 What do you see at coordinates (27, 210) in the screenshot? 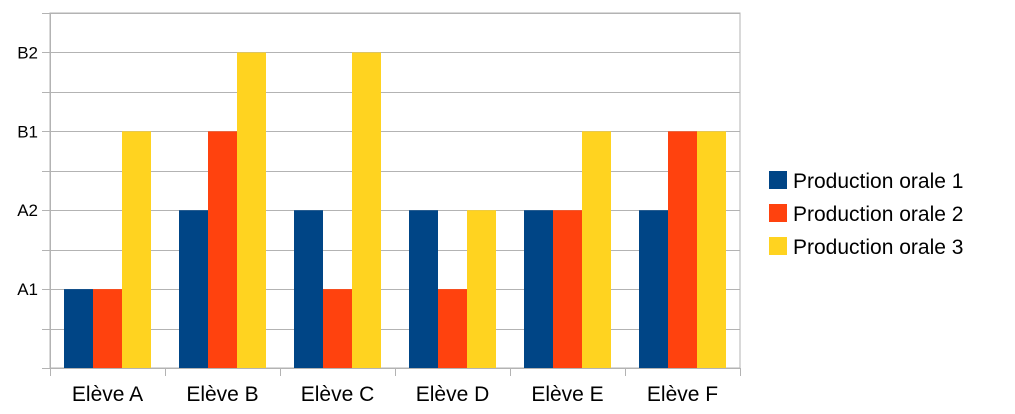
I see `y-tick-label: A2` at bounding box center [27, 210].